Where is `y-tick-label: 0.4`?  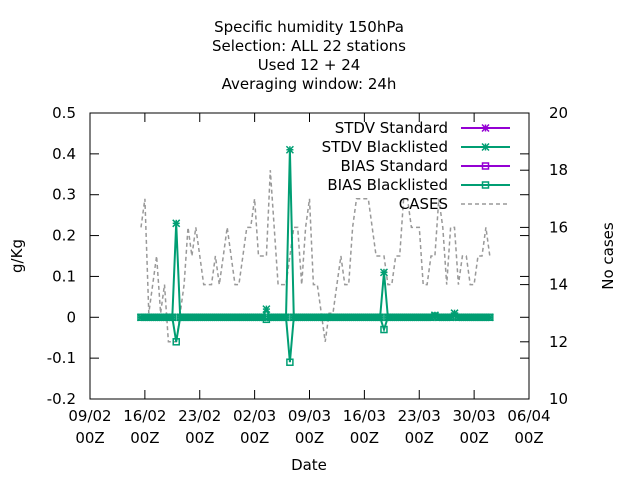
y-tick-label: 0.4 is located at coordinates (64, 154).